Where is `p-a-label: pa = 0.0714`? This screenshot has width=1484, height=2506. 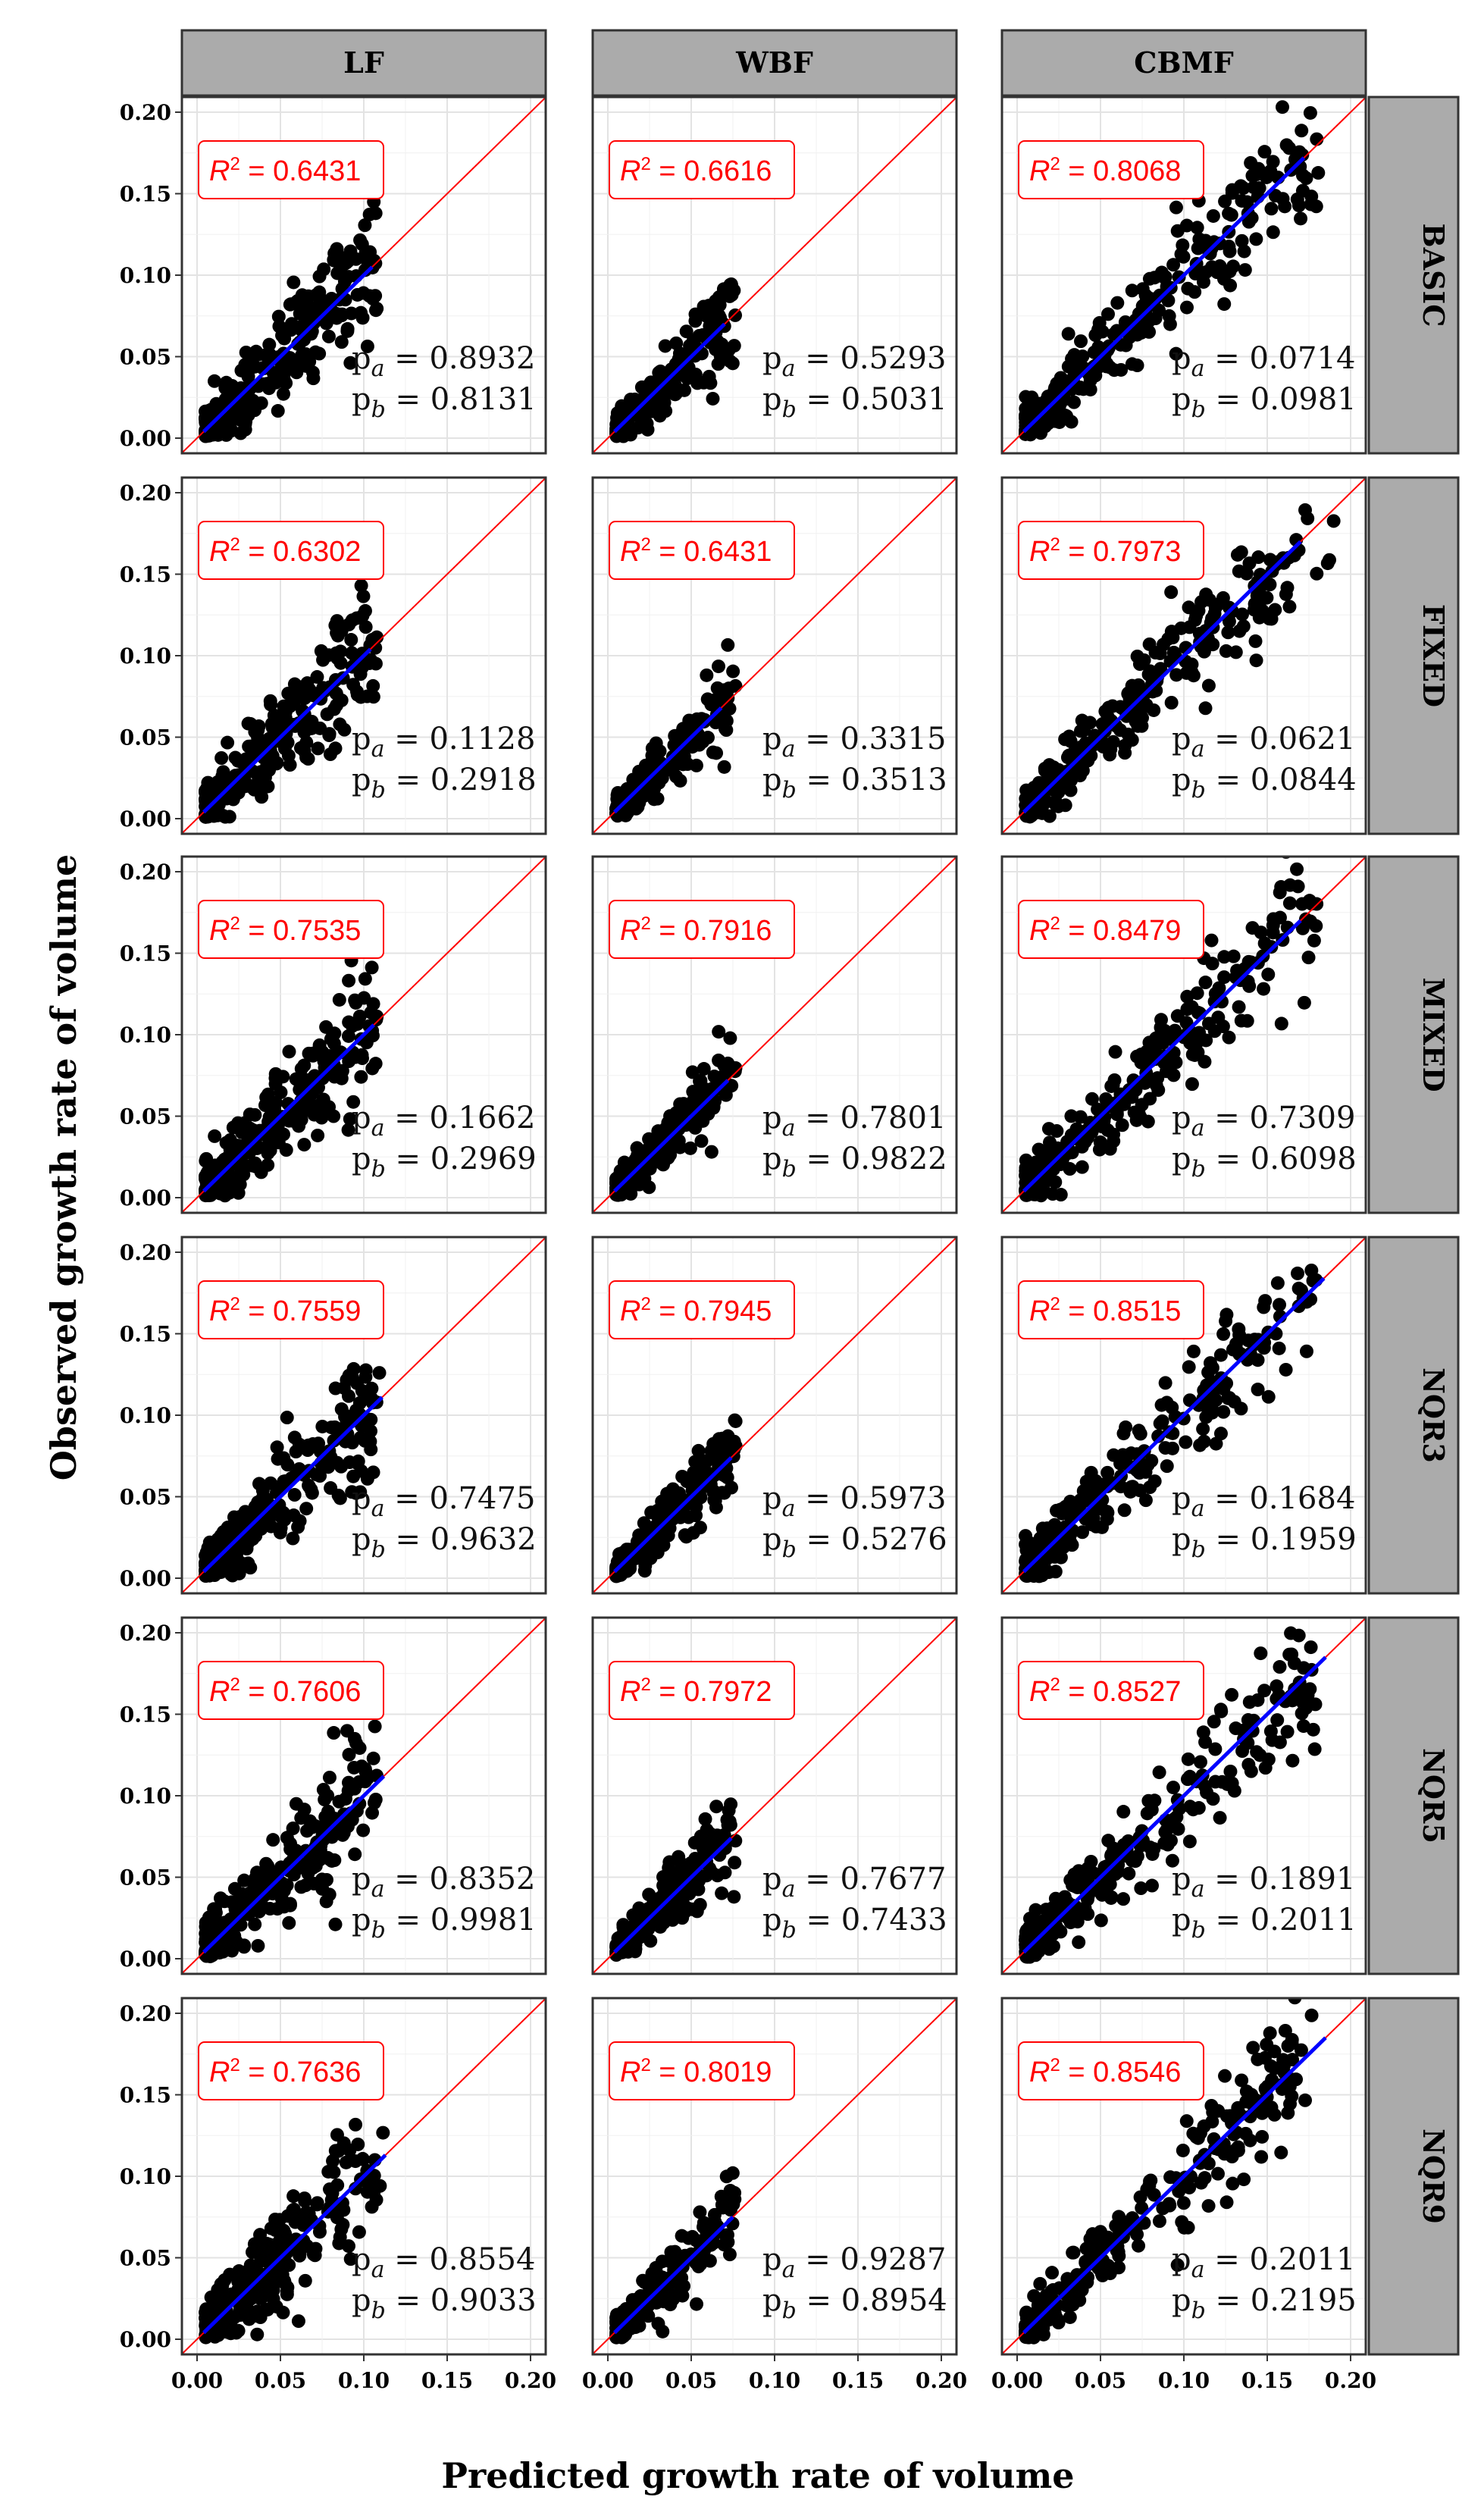
p-a-label: pa = 0.0714 is located at coordinates (1263, 361).